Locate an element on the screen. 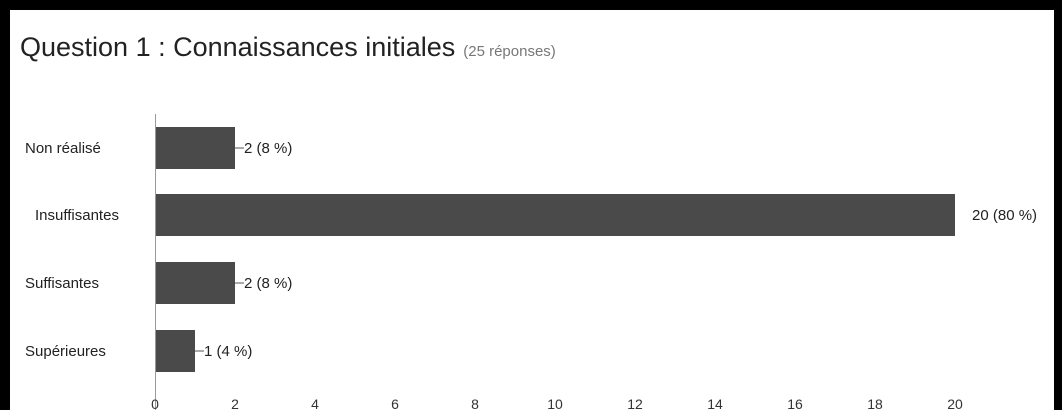 Image resolution: width=1062 pixels, height=410 pixels. x-tick-label: 12 is located at coordinates (635, 403).